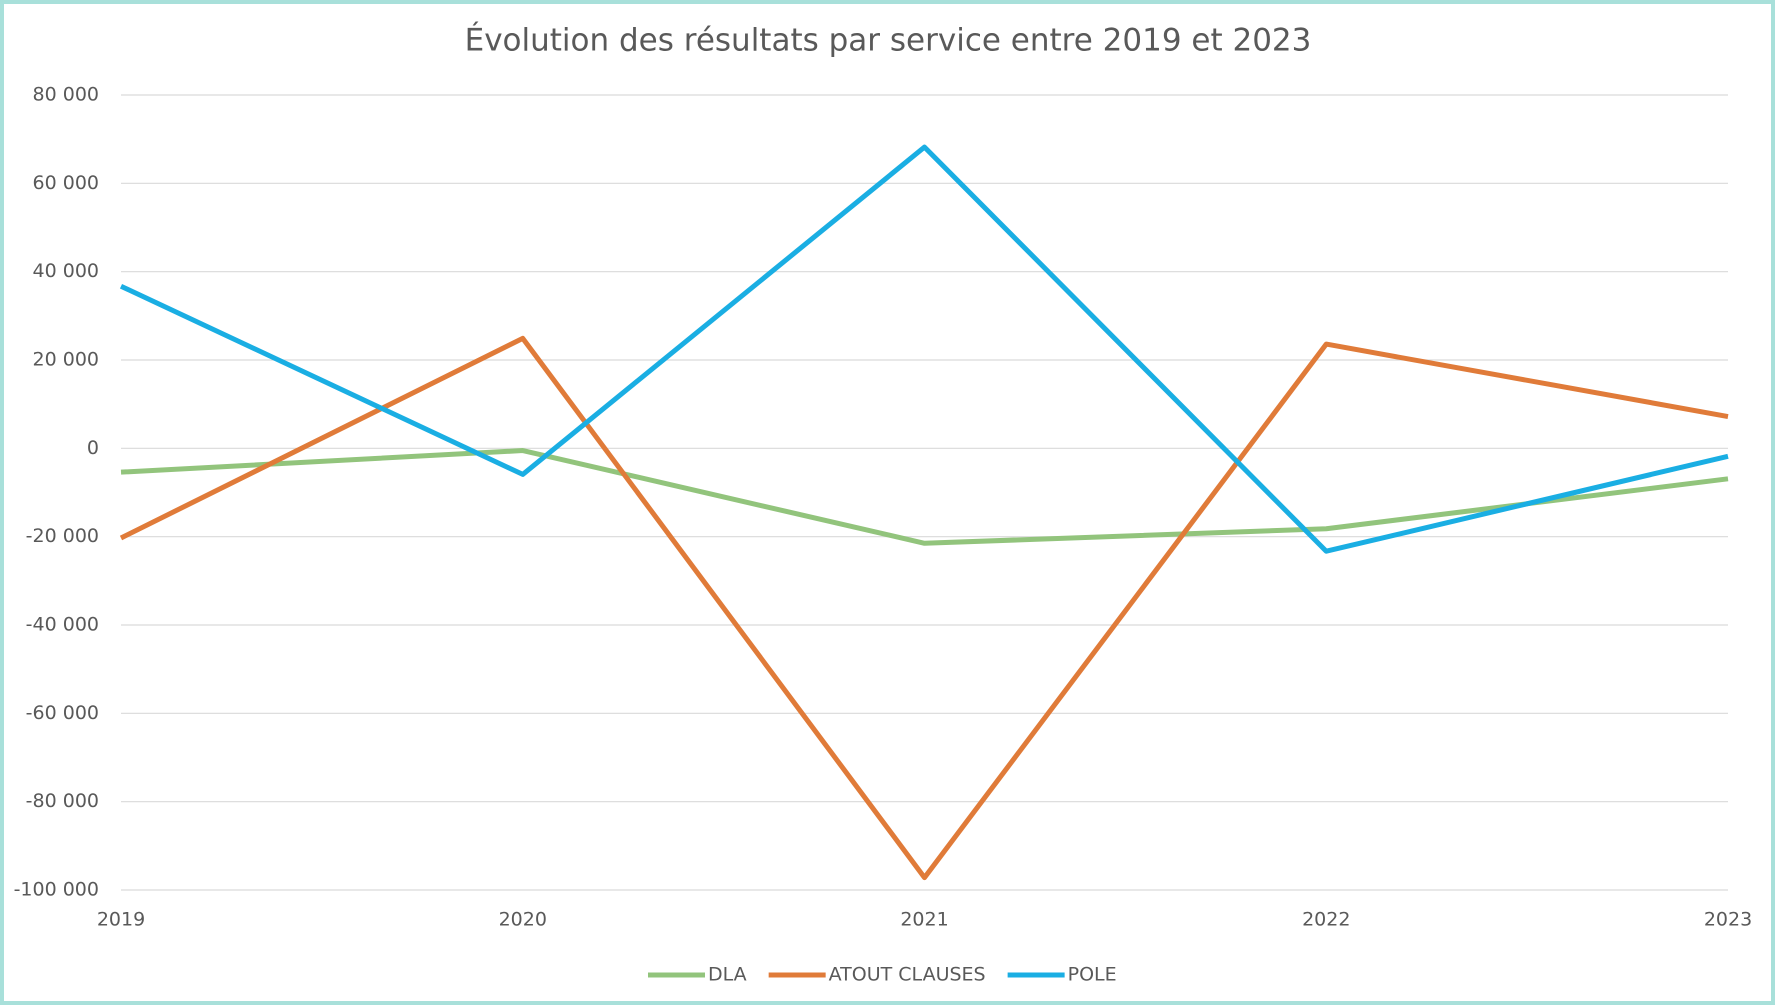  Describe the element at coordinates (66, 183) in the screenshot. I see `y-tick-label: 60 000` at that location.